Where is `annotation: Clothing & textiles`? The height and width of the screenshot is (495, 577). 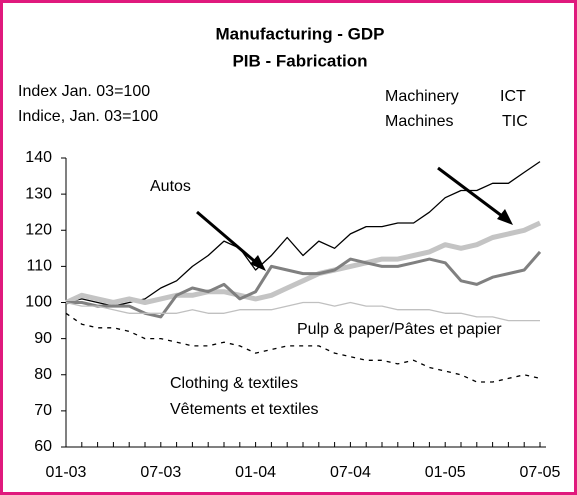
annotation: Clothing & textiles is located at coordinates (234, 383).